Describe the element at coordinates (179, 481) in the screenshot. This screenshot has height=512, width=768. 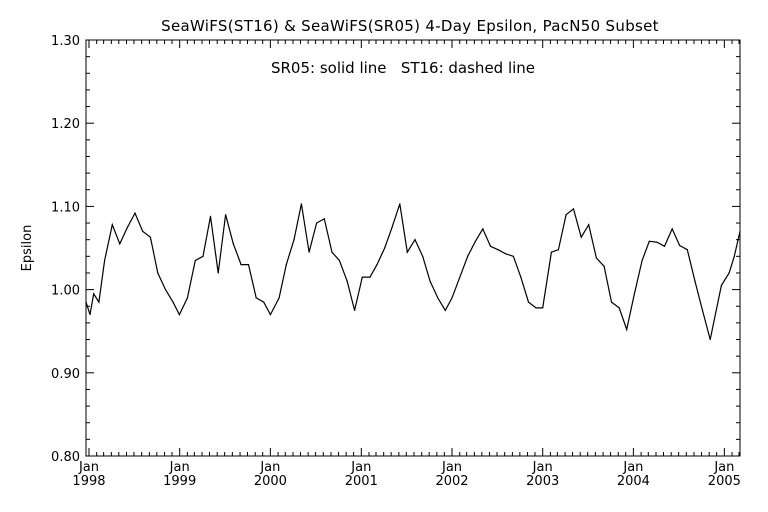
I see `x-tick-year-label: 1999` at that location.